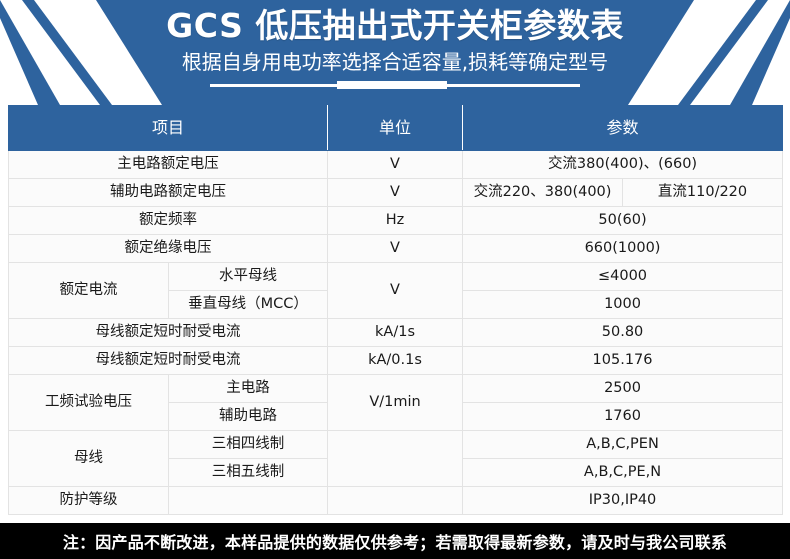 This screenshot has height=559, width=790. I want to click on row-param: A,B,C,PE,N, so click(623, 472).